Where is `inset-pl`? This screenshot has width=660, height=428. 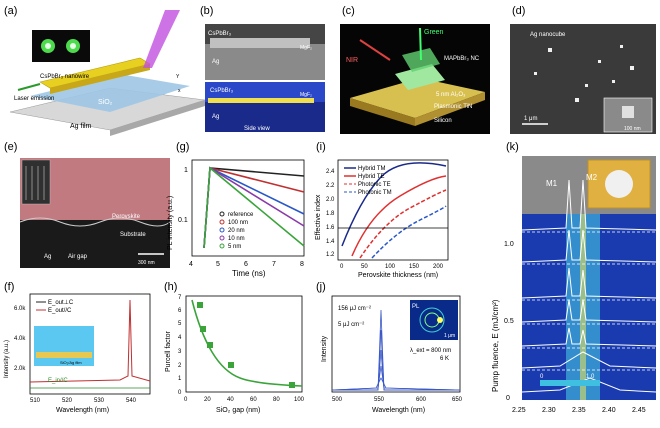
inset-pl is located at coordinates (434, 320).